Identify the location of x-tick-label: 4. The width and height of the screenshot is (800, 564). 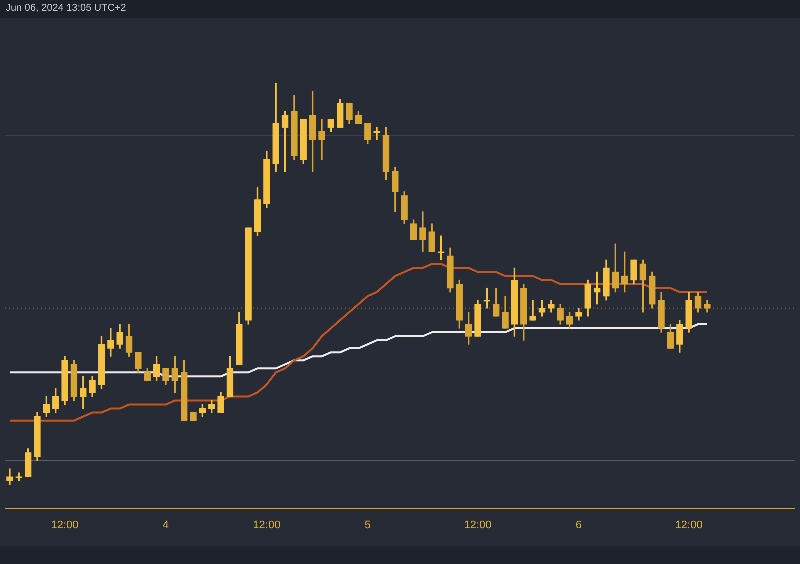
(166, 525).